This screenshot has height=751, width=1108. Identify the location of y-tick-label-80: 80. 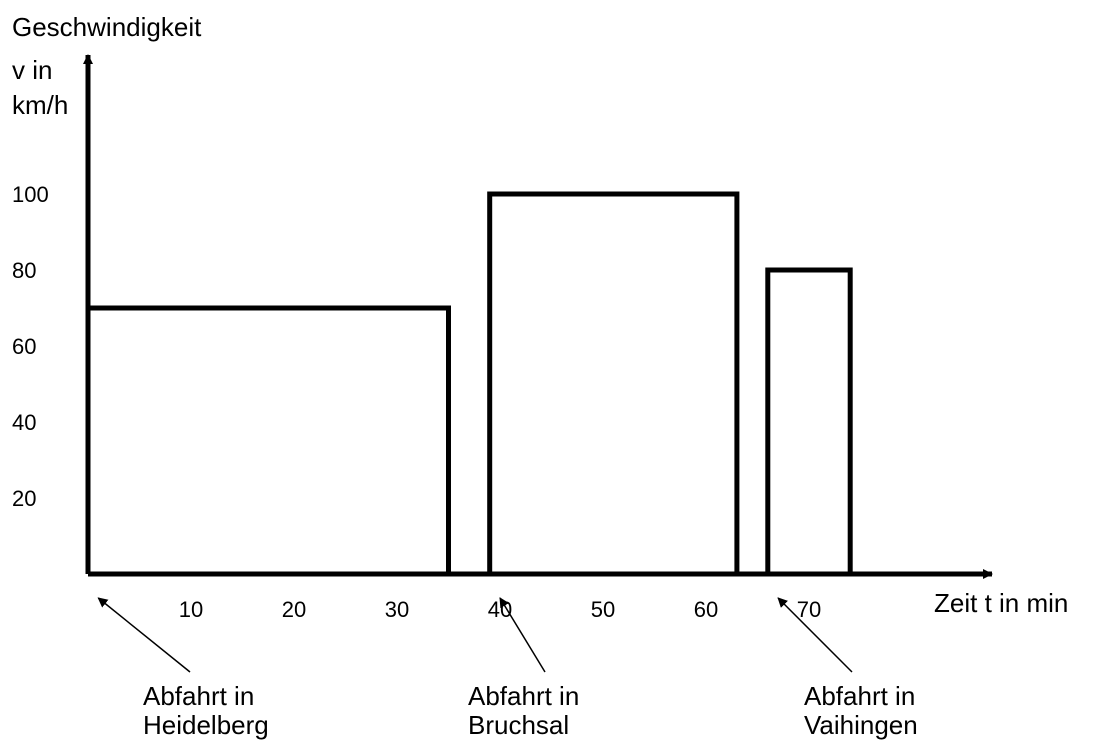
(24, 270).